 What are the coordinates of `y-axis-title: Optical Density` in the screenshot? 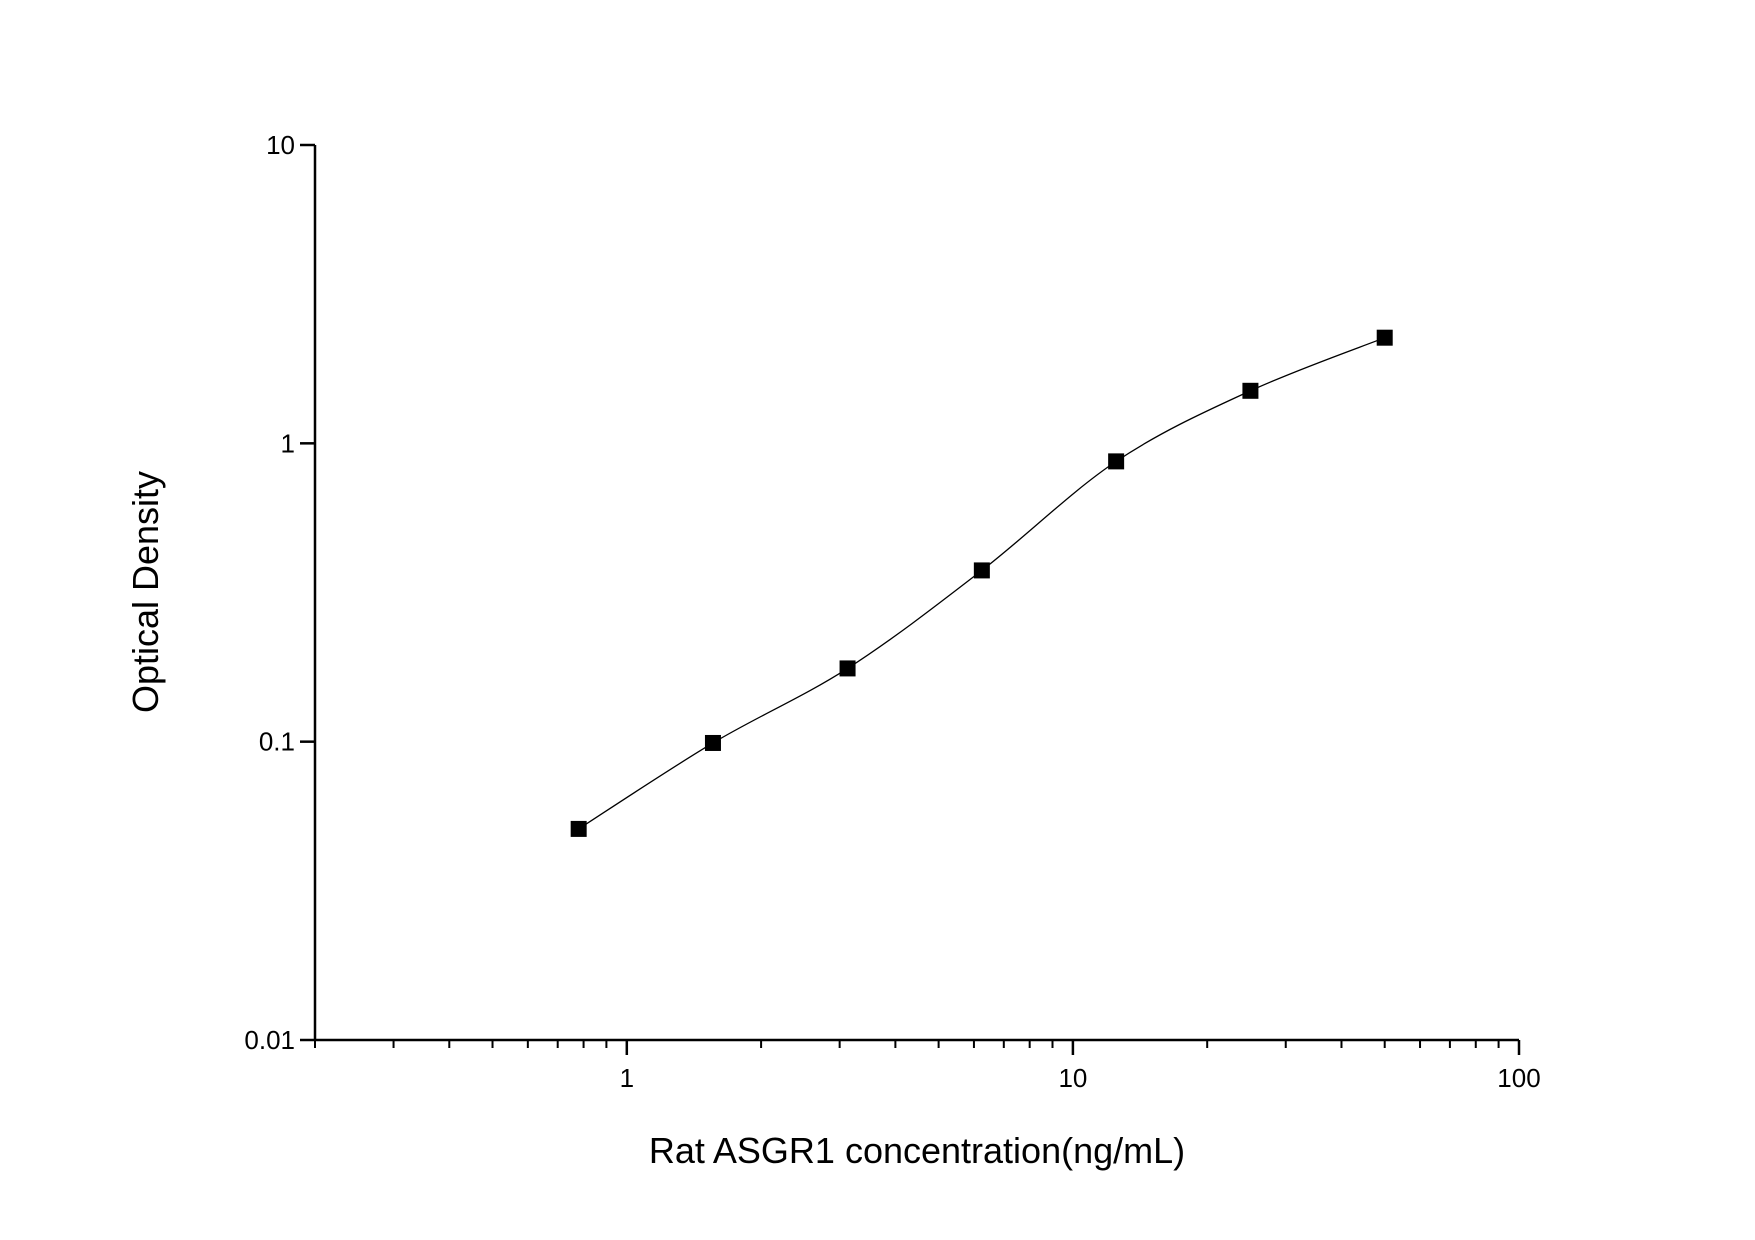 It's located at (145, 592).